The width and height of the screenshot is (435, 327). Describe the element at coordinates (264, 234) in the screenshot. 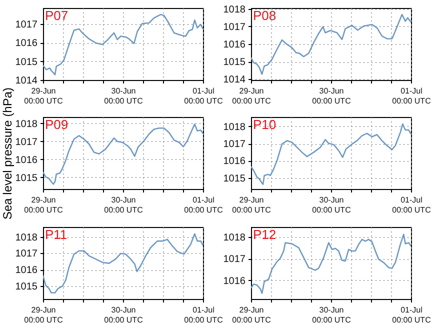

I see `chart-title: P12` at that location.